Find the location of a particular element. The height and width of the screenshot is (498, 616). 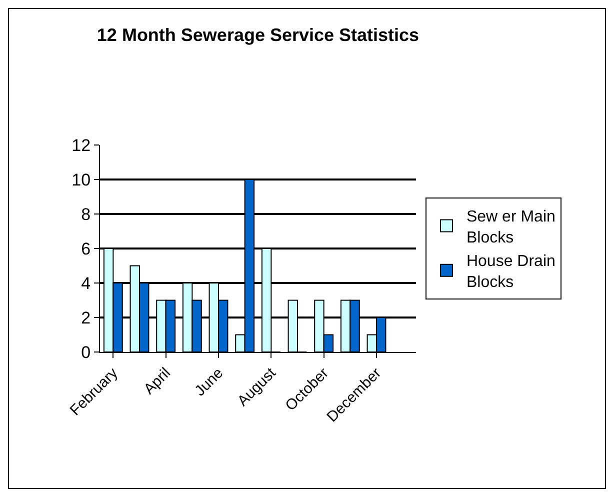

chart-title: 12 Month Sewerage Service Statistics is located at coordinates (258, 35).